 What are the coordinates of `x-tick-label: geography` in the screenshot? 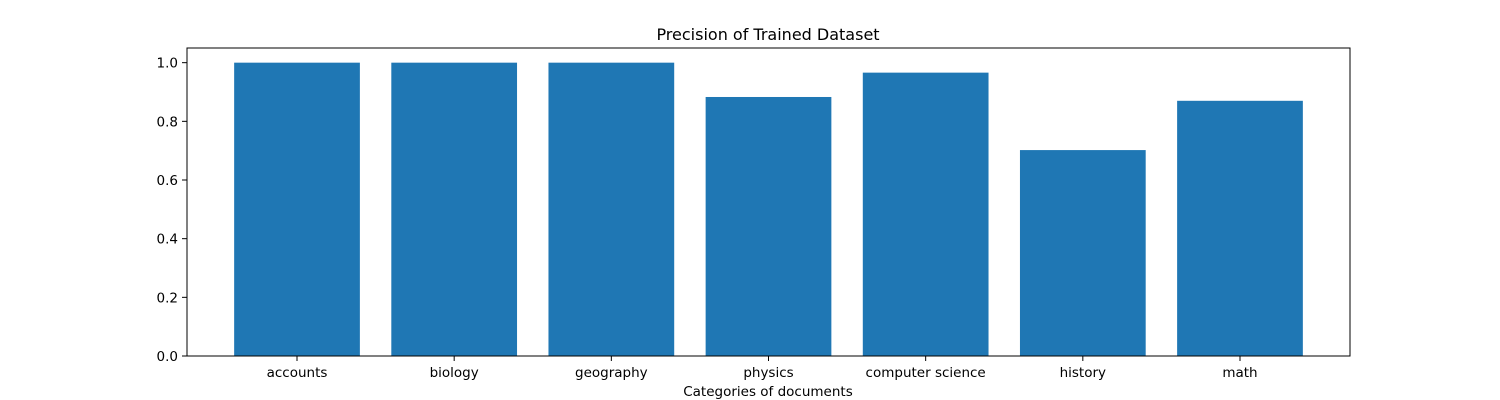 It's located at (611, 373).